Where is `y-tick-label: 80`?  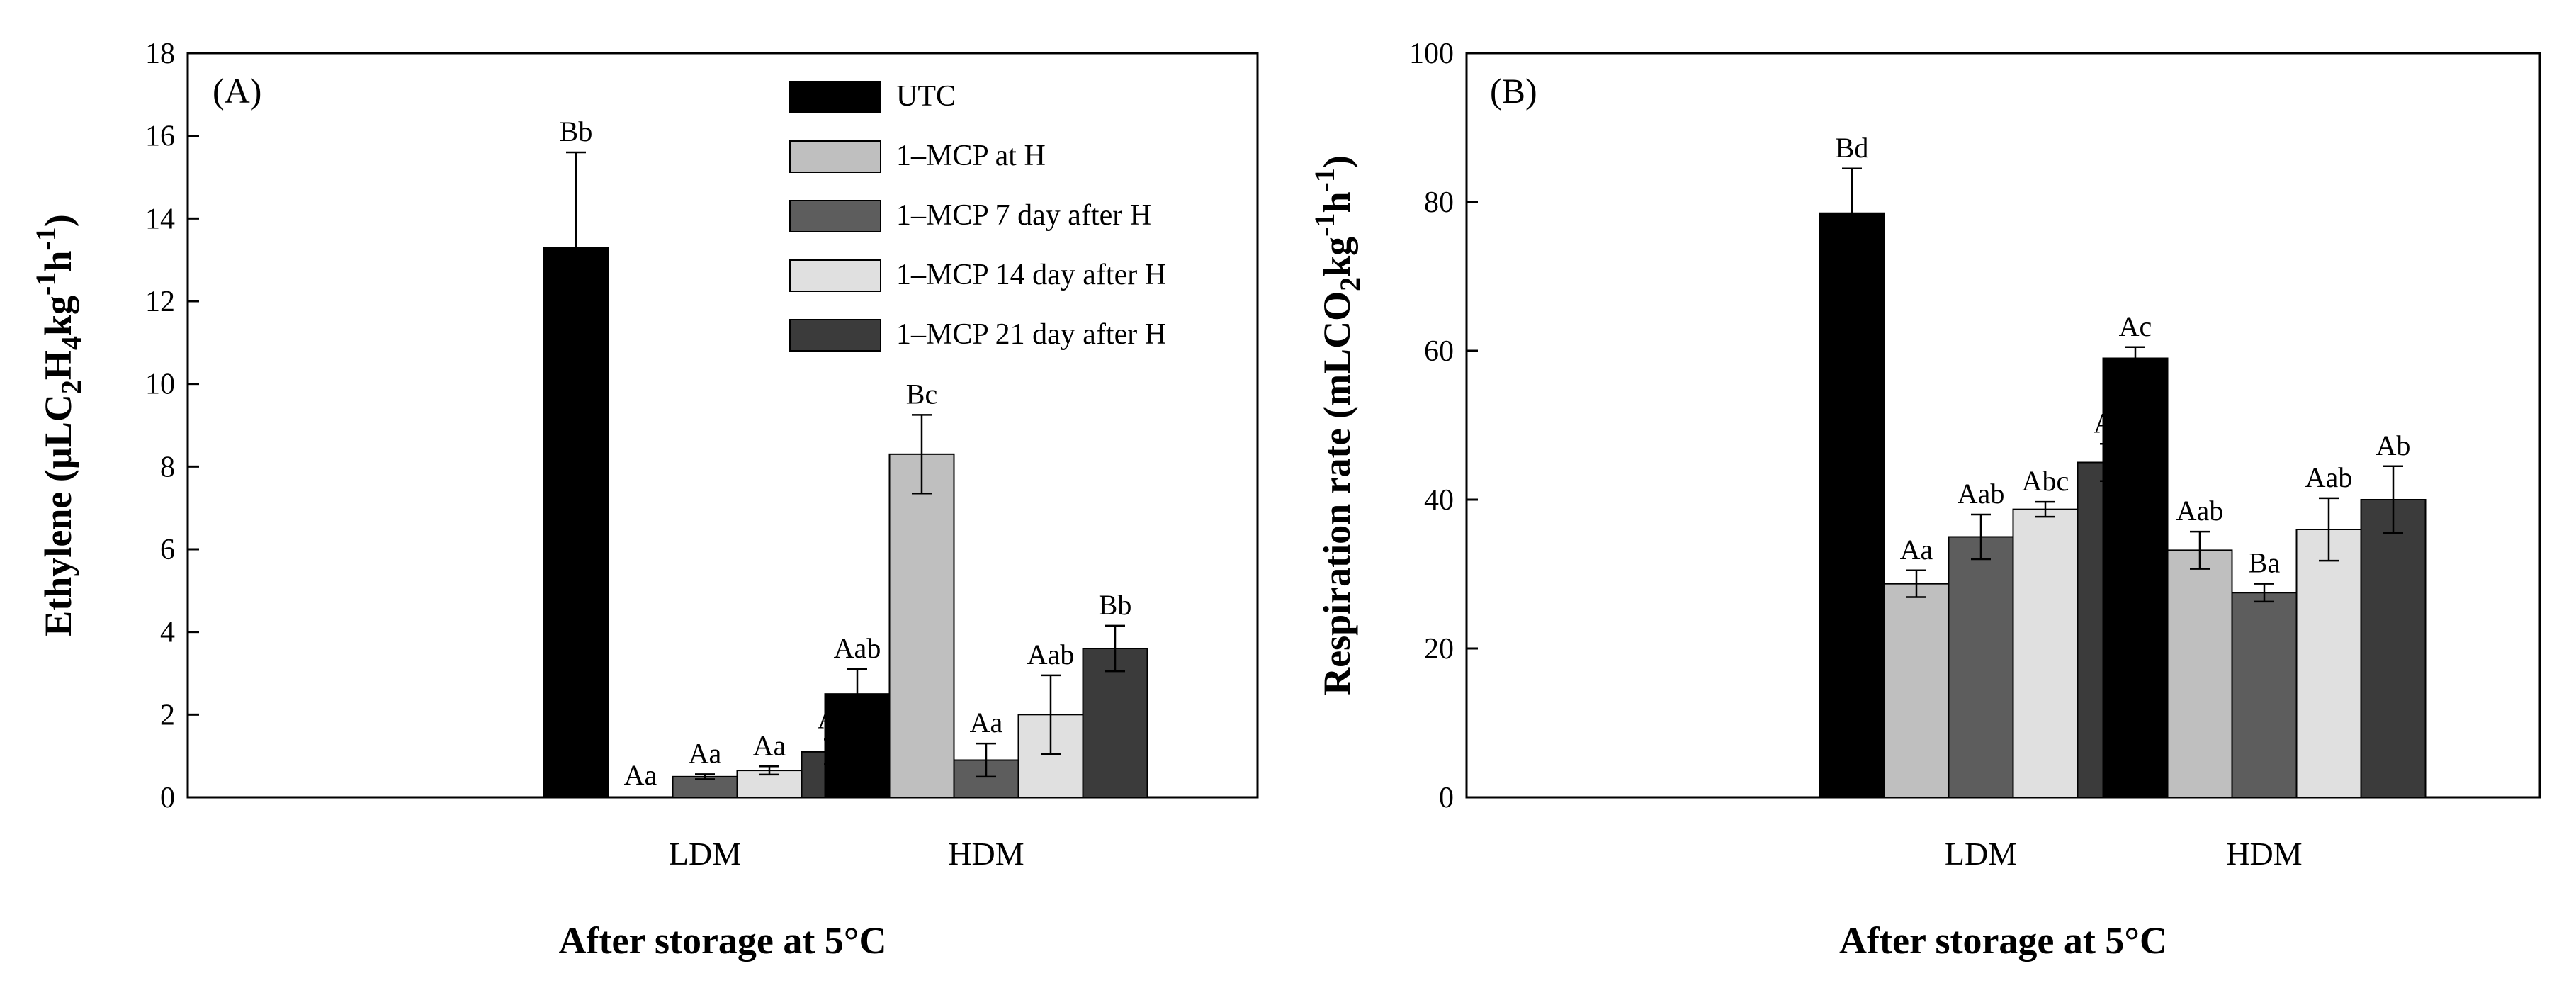 y-tick-label: 80 is located at coordinates (1439, 203).